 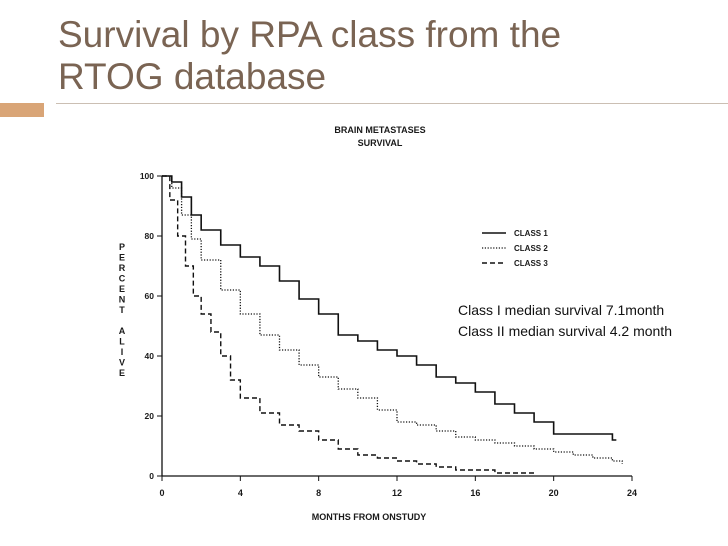 I want to click on y-tick-label: 60, so click(x=150, y=296).